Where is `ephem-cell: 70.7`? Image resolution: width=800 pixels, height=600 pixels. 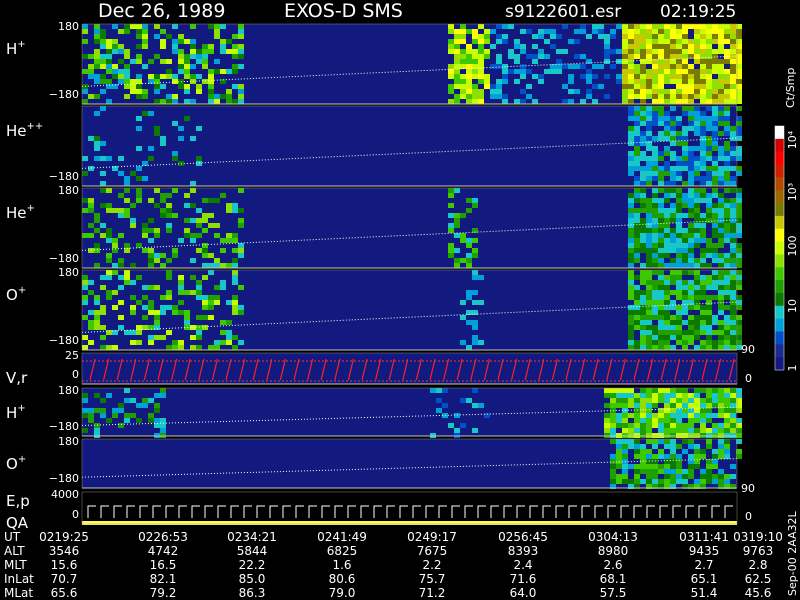 ephem-cell: 70.7 is located at coordinates (64, 579).